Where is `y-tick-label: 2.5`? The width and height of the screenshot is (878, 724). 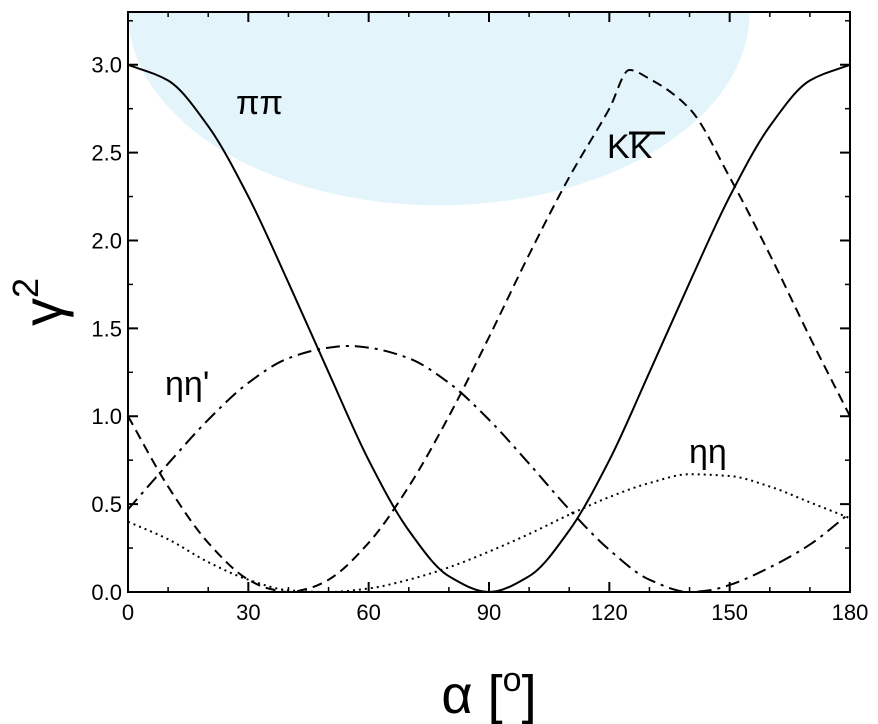 y-tick-label: 2.5 is located at coordinates (106, 153).